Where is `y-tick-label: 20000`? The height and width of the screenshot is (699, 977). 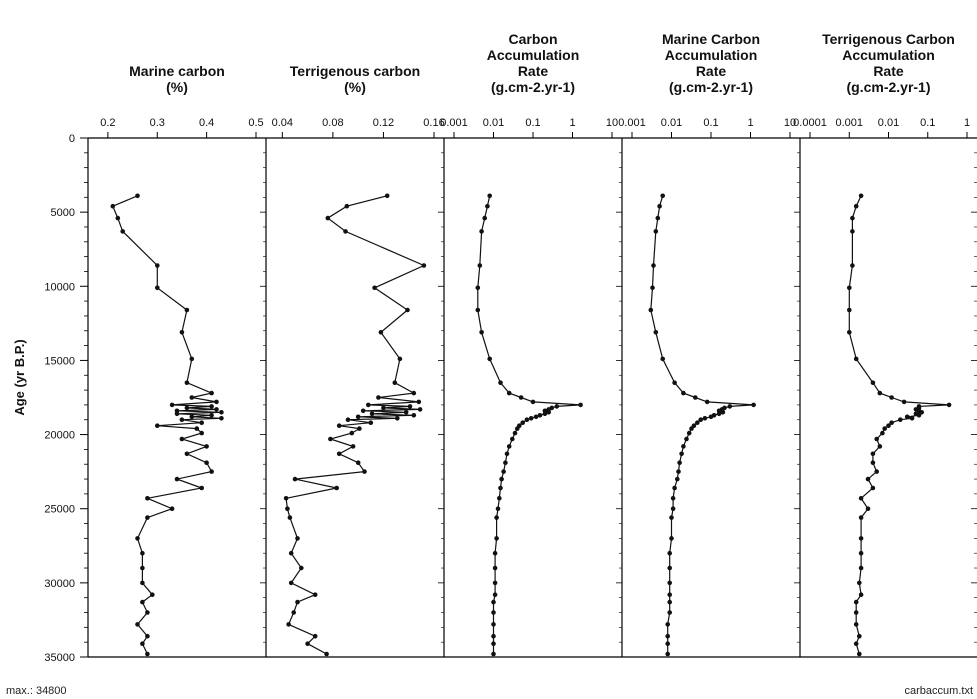 y-tick-label: 20000 is located at coordinates (59, 436).